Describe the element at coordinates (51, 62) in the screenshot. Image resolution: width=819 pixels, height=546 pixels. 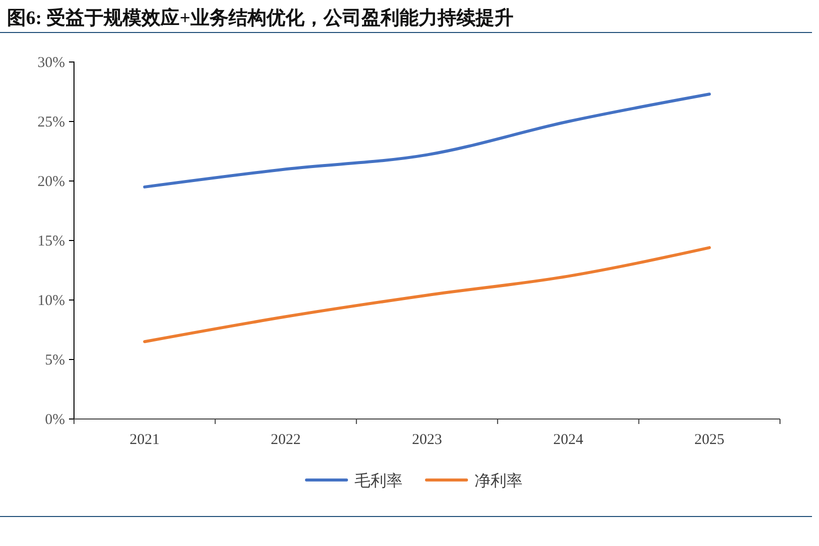
I see `y-tick-label: 30%` at that location.